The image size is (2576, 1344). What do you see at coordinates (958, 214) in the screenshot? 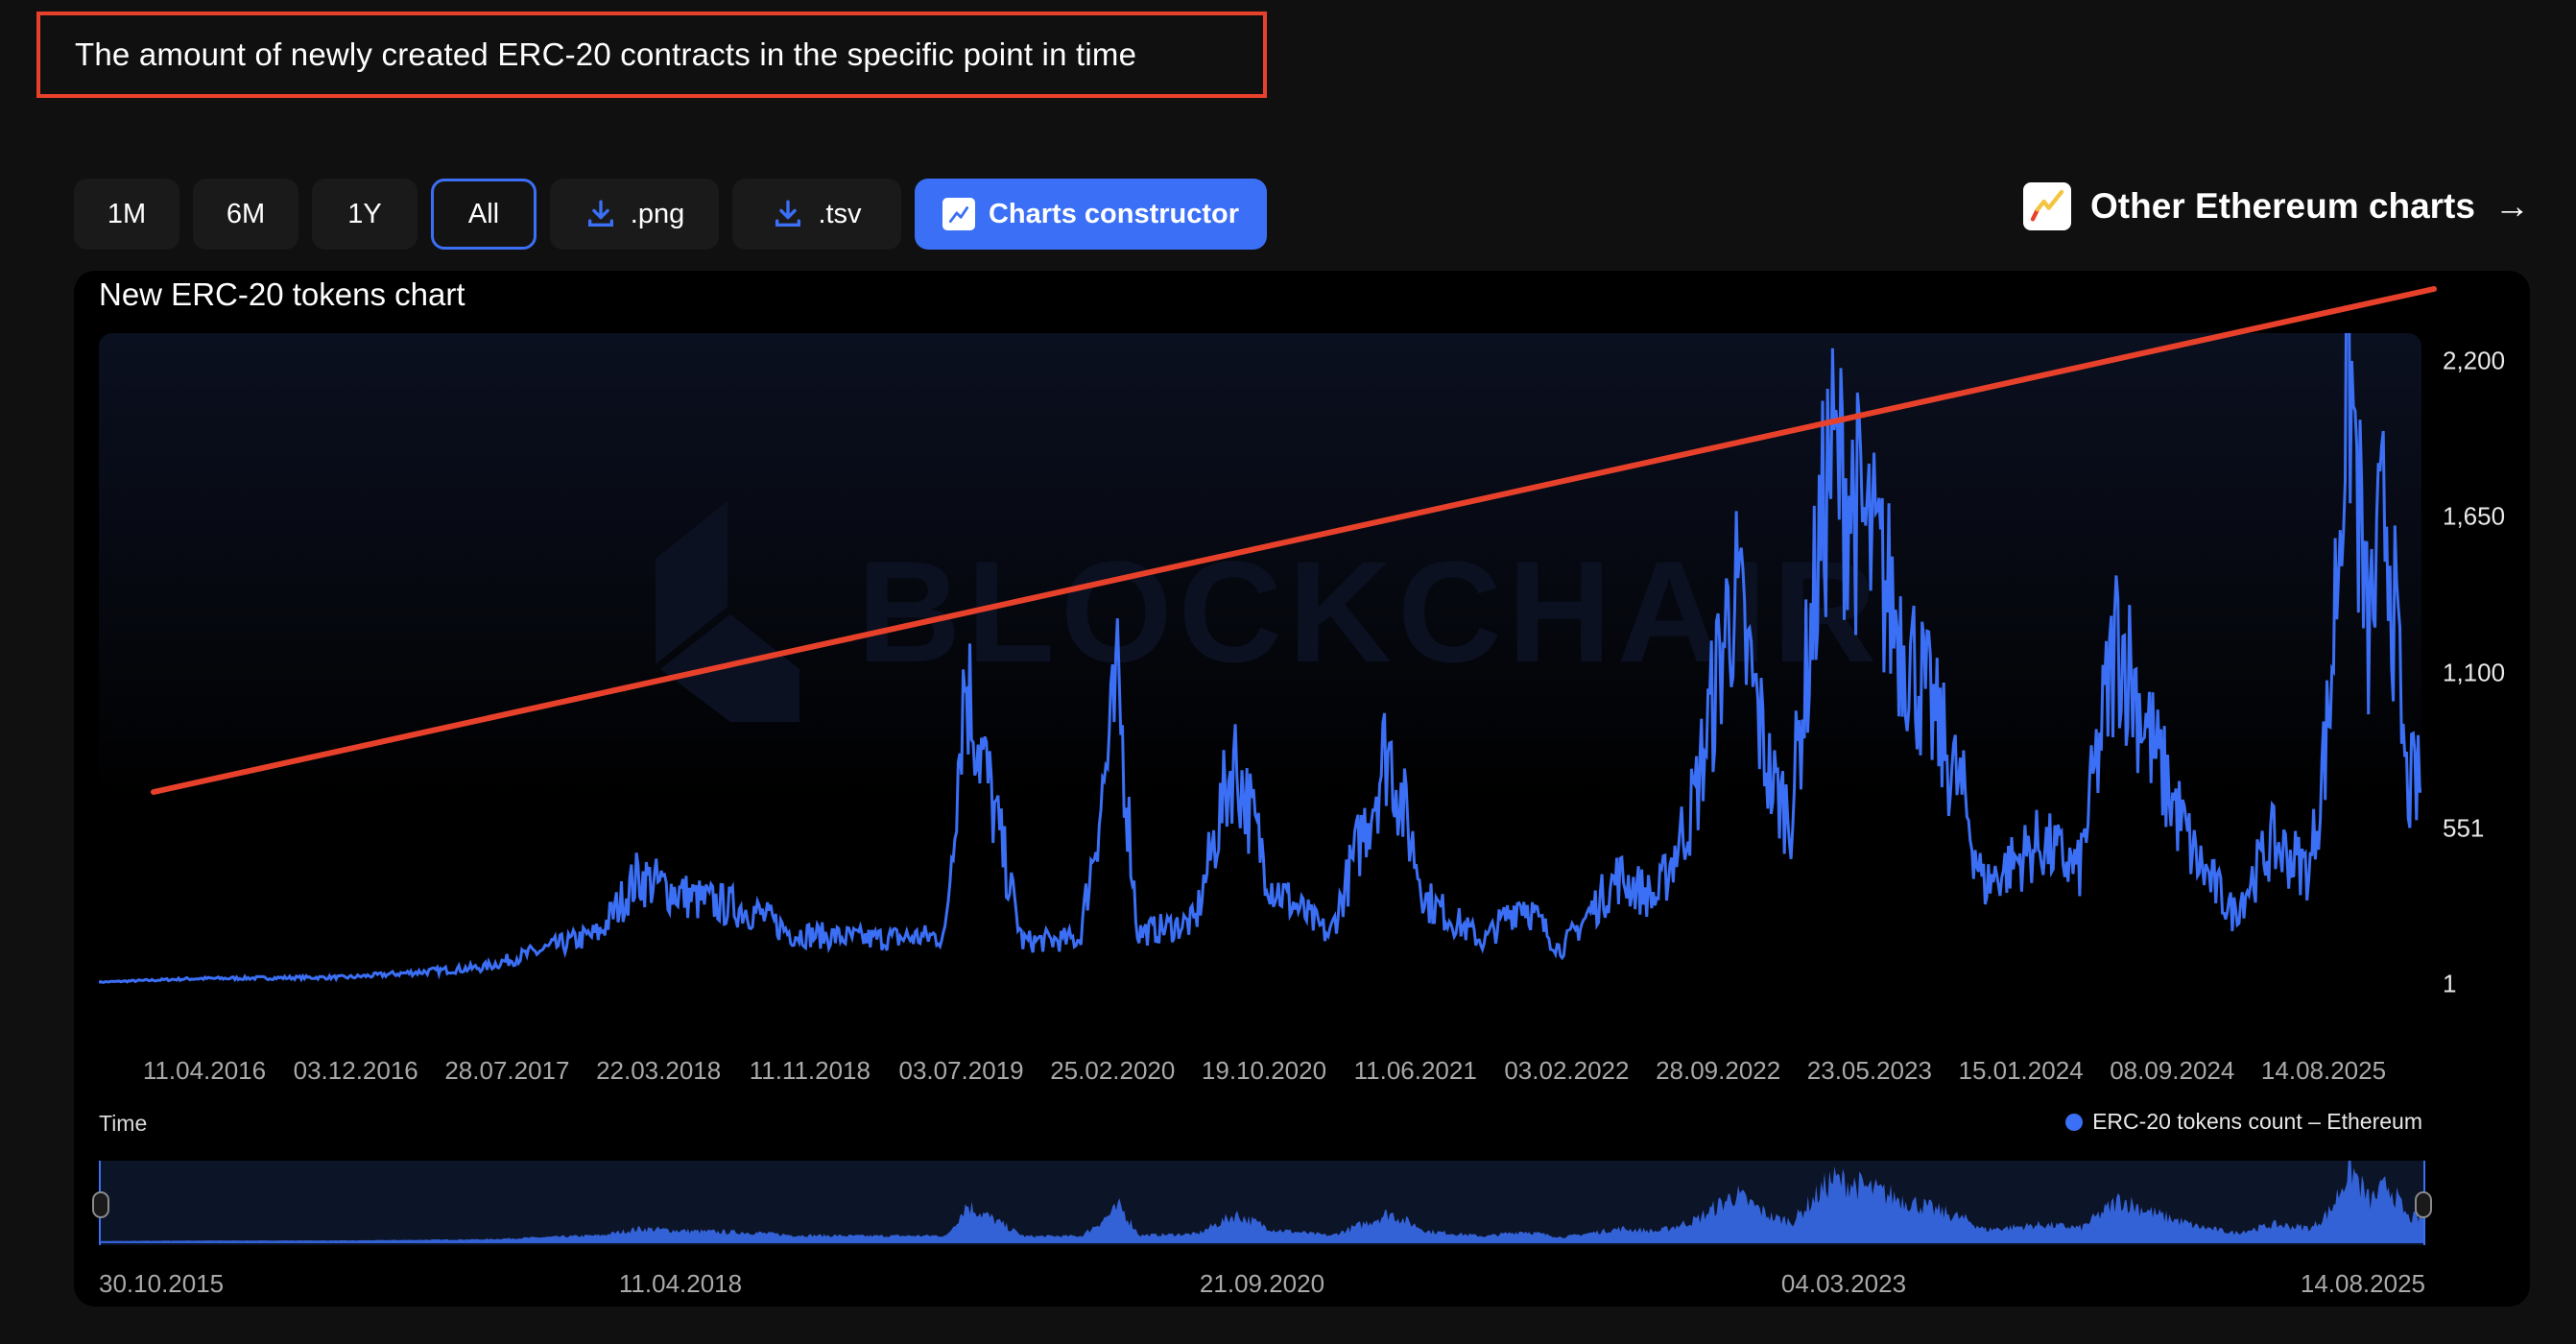
I see `chart-line-icon` at bounding box center [958, 214].